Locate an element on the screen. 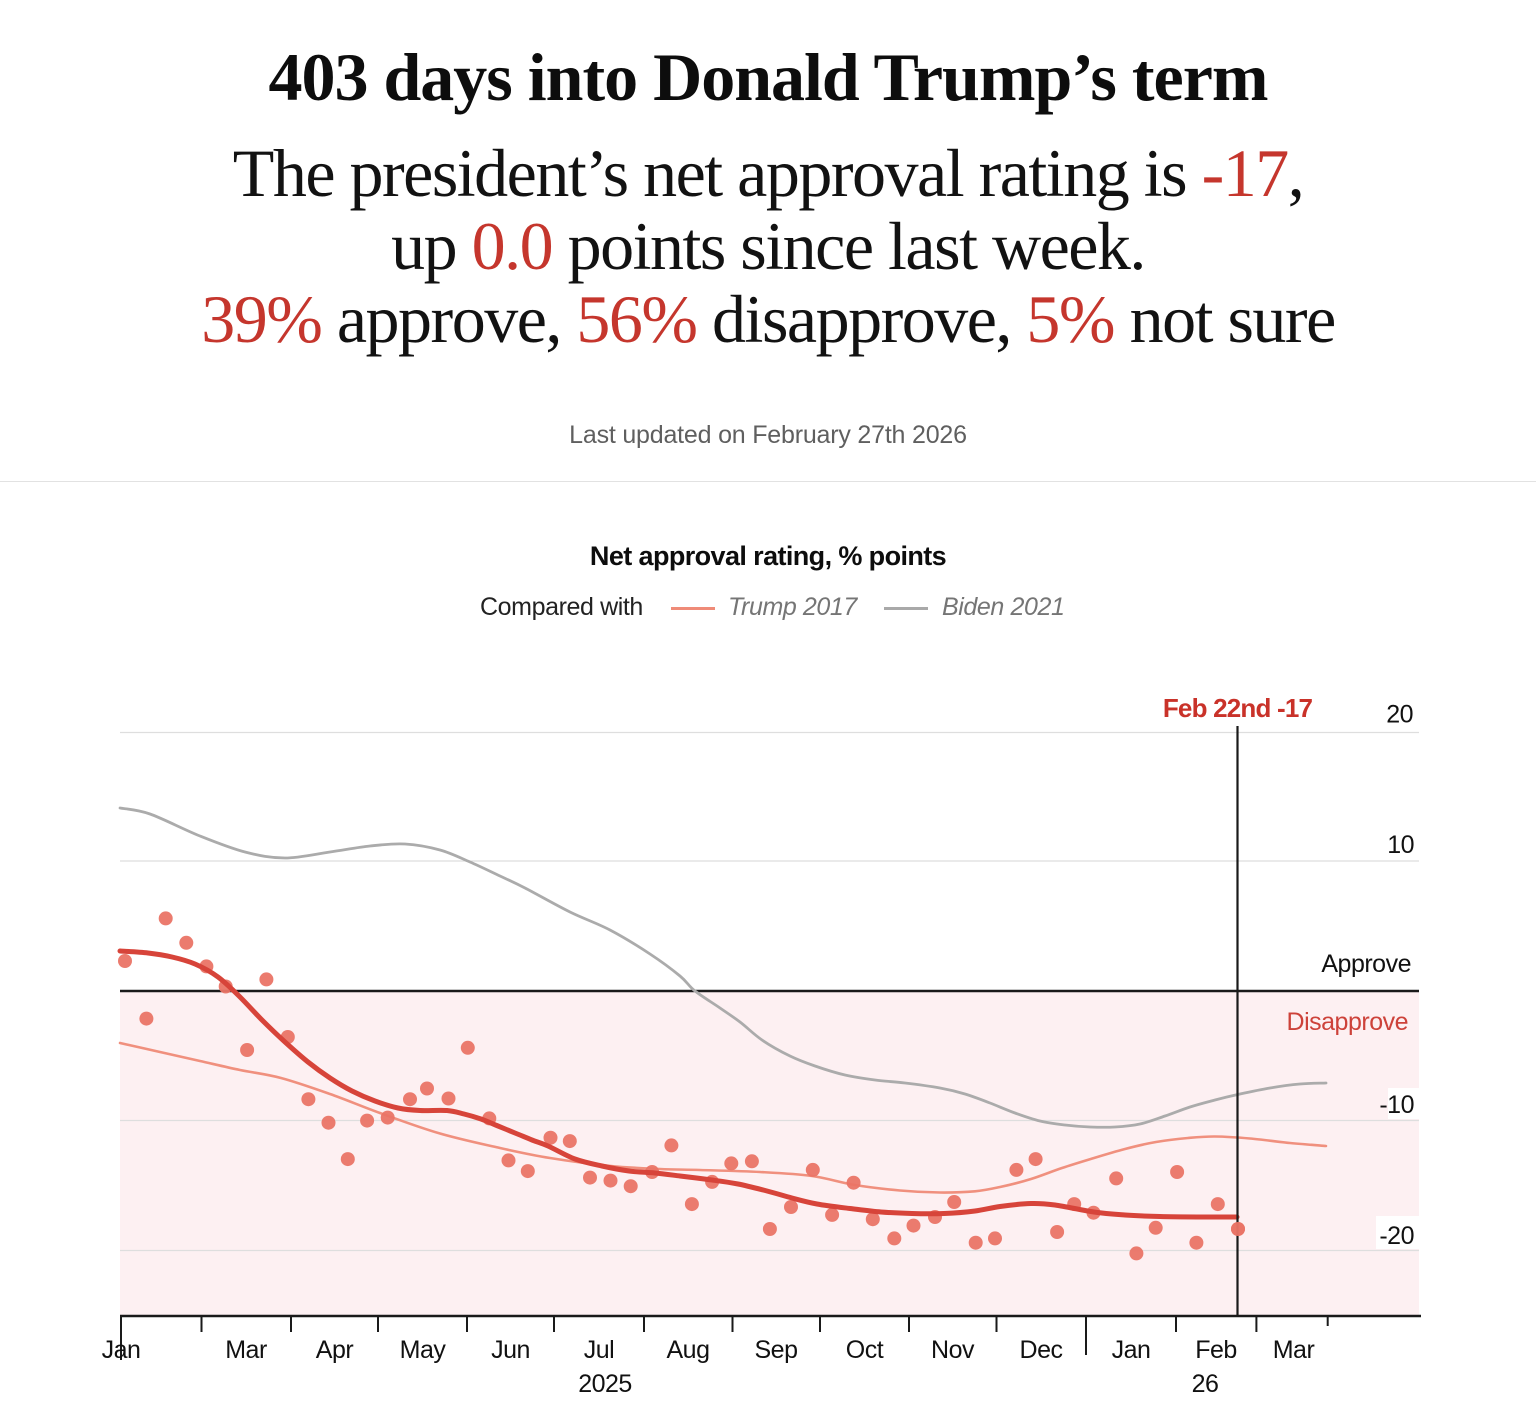 The height and width of the screenshot is (1424, 1536). svg-text: Apr is located at coordinates (335, 1350).